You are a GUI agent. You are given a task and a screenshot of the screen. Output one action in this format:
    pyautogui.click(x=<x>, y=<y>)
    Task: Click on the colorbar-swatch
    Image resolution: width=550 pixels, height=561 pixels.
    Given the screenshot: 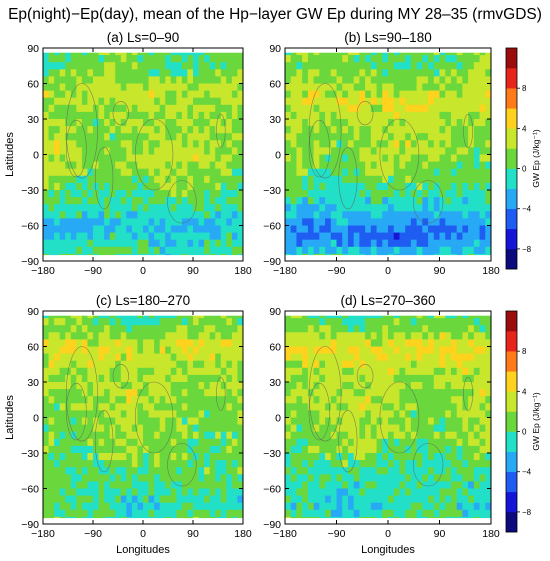 What is the action you would take?
    pyautogui.click(x=511, y=178)
    